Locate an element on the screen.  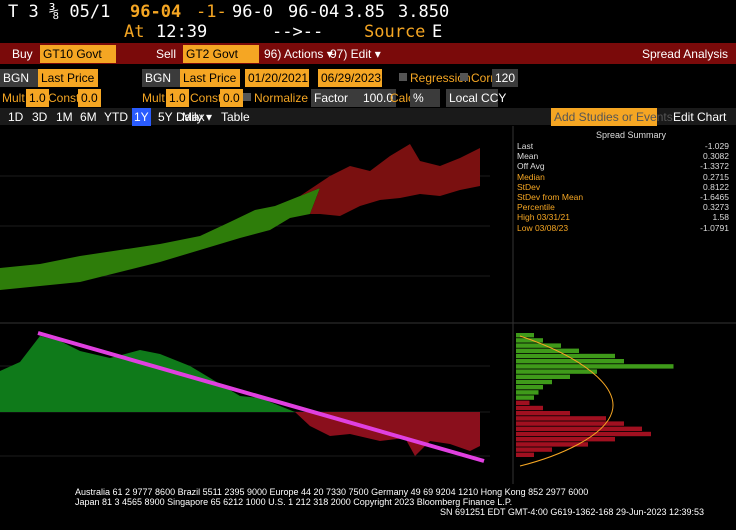
studies-input: Add Studies or Events is located at coordinates (612, 117).